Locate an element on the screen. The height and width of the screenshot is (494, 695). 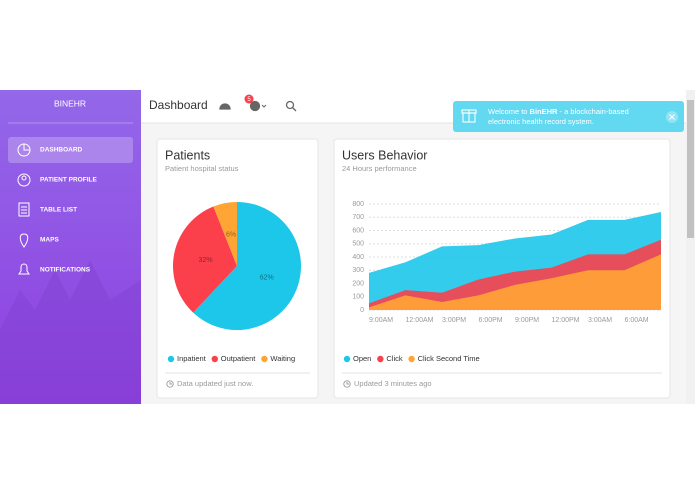
legend-label: Inpatient is located at coordinates (192, 358).